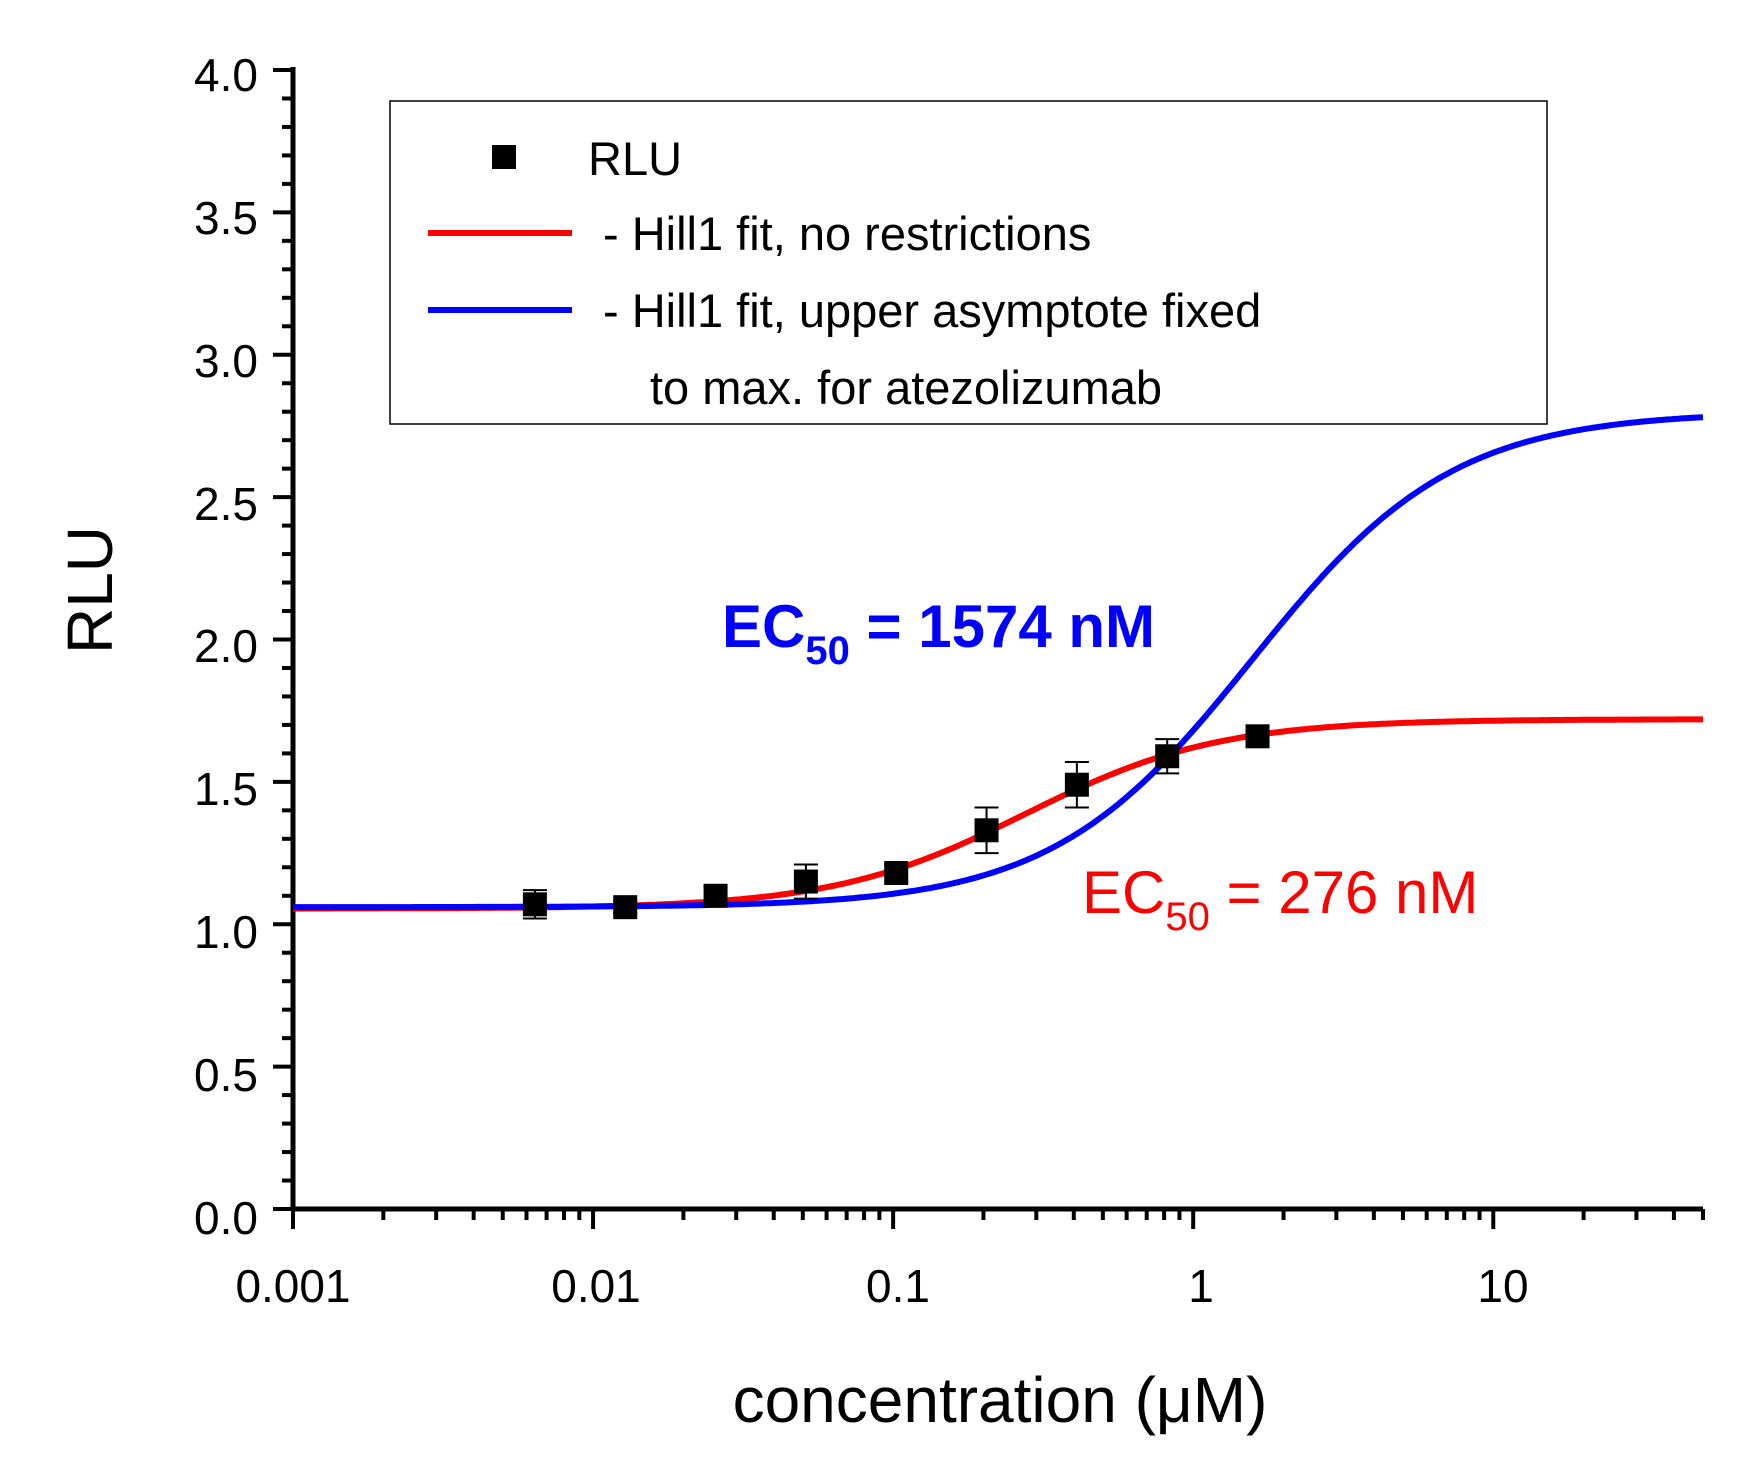 This screenshot has height=1468, width=1757. I want to click on y-tick-label: 2.5, so click(226, 504).